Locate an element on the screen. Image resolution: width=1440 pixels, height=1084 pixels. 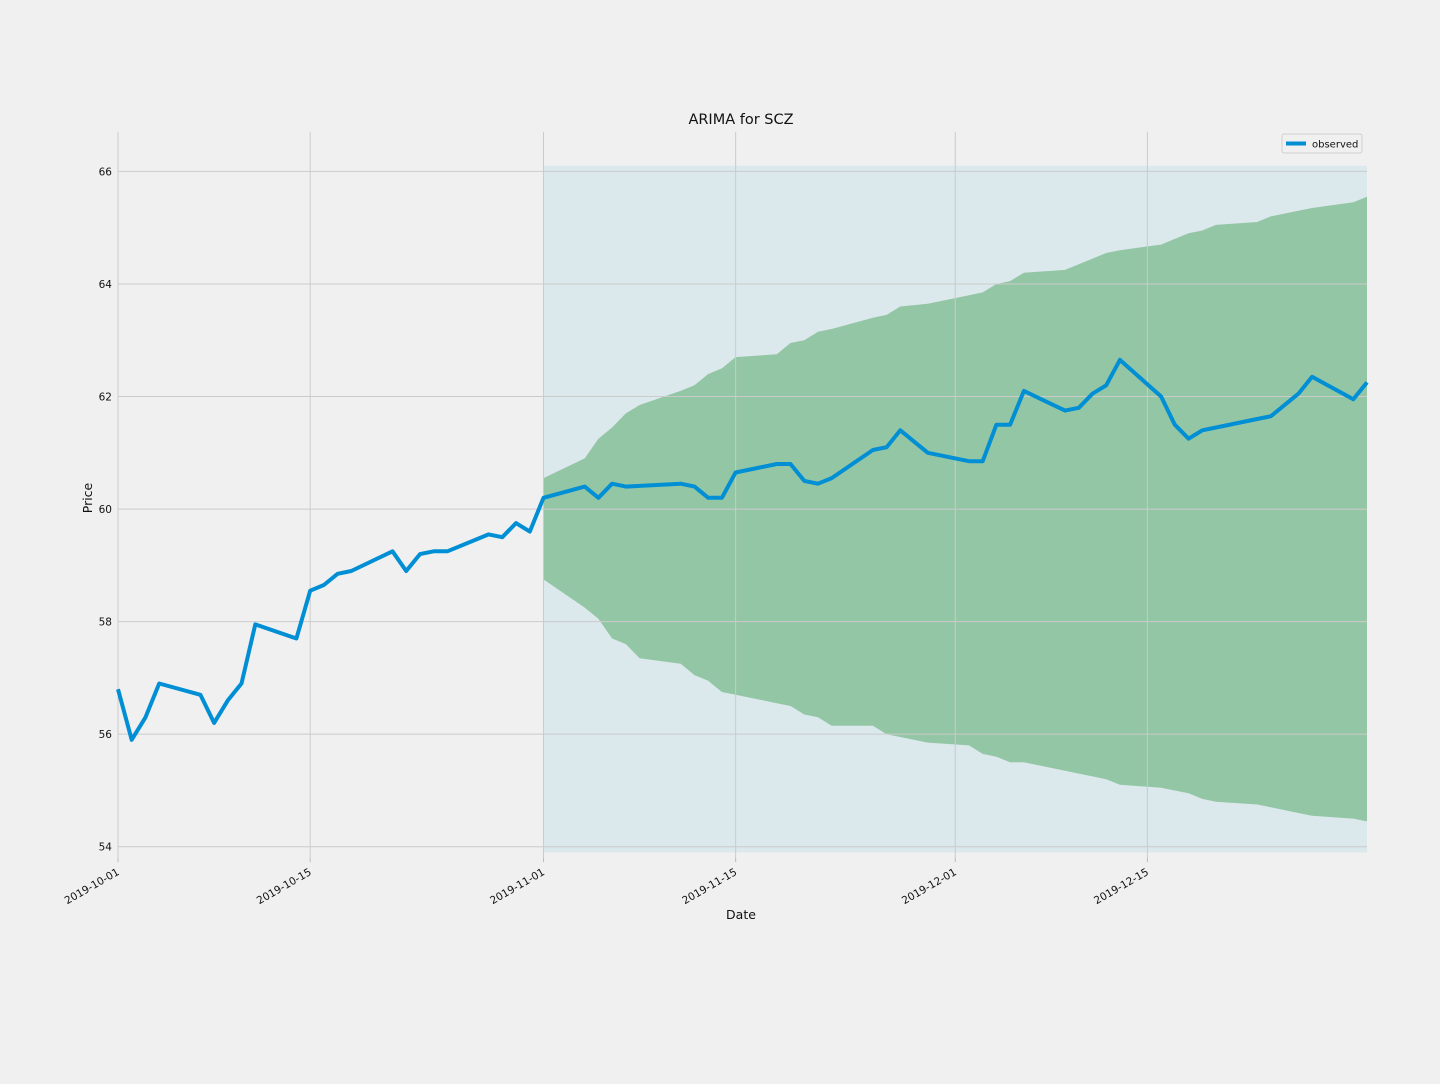
chart-title: ARIMA for SCZ is located at coordinates (740, 120).